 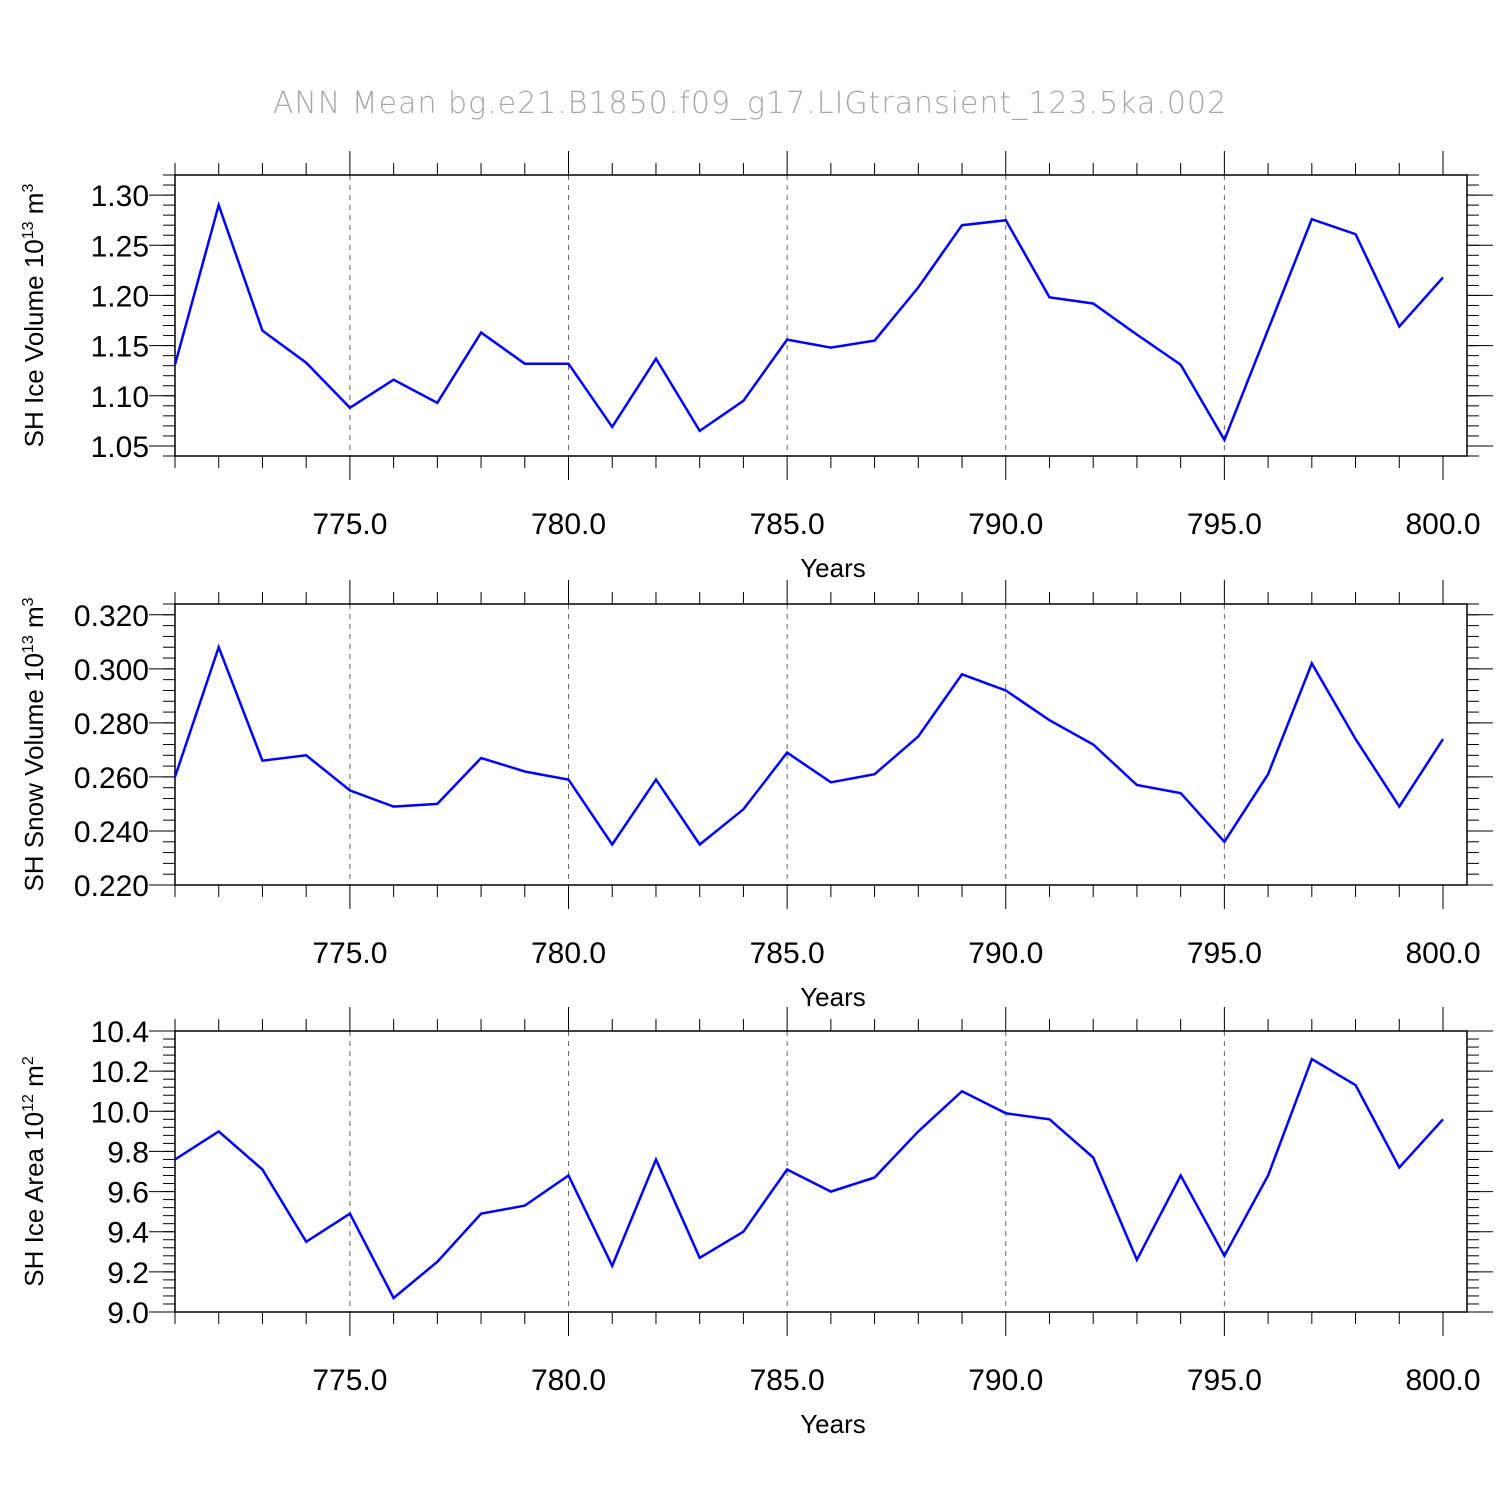 What do you see at coordinates (34, 316) in the screenshot?
I see `y-axis-label: SH Ice Volume 1013 m3` at bounding box center [34, 316].